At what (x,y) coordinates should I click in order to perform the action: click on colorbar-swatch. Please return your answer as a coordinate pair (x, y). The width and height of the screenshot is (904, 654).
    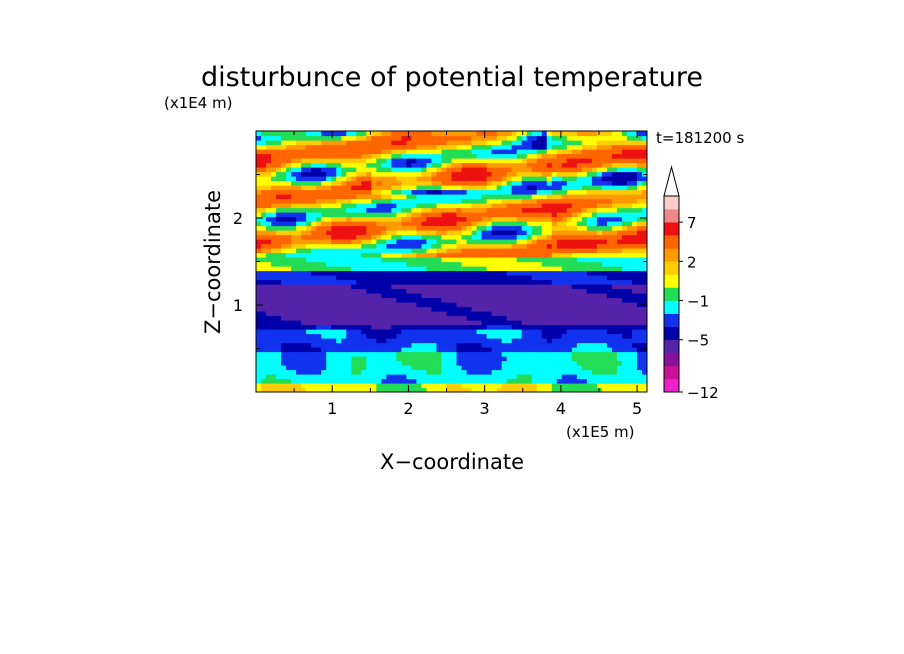
    Looking at the image, I should click on (671, 294).